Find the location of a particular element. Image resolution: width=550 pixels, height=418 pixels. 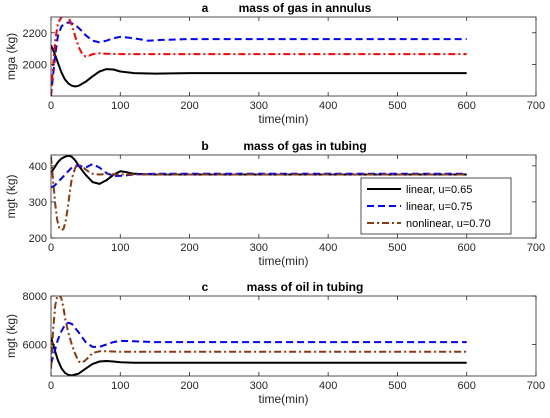

legend-entry-label: nonlinear, u=0.70 is located at coordinates (448, 224).